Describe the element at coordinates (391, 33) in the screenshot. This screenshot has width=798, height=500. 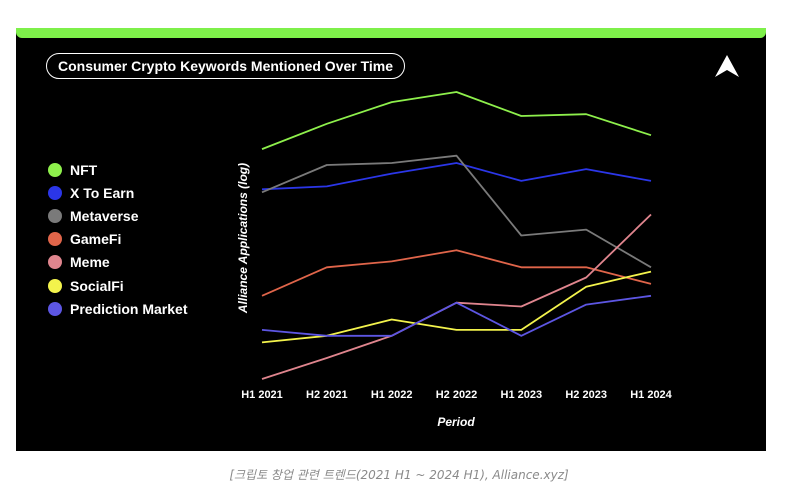
I see `accent-bar` at that location.